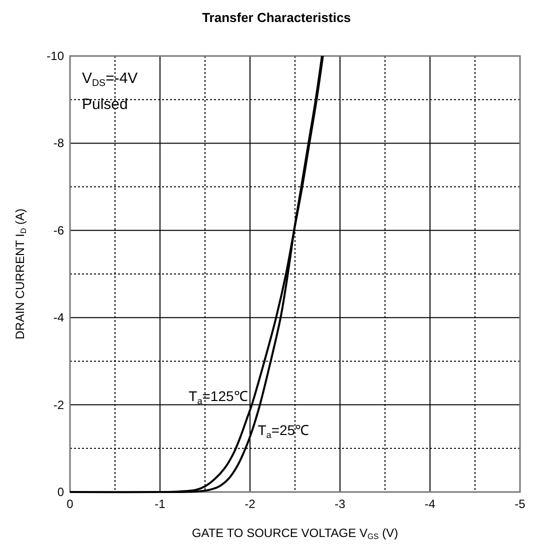 The height and width of the screenshot is (549, 533). What do you see at coordinates (105, 104) in the screenshot?
I see `annotation: Pulsed` at bounding box center [105, 104].